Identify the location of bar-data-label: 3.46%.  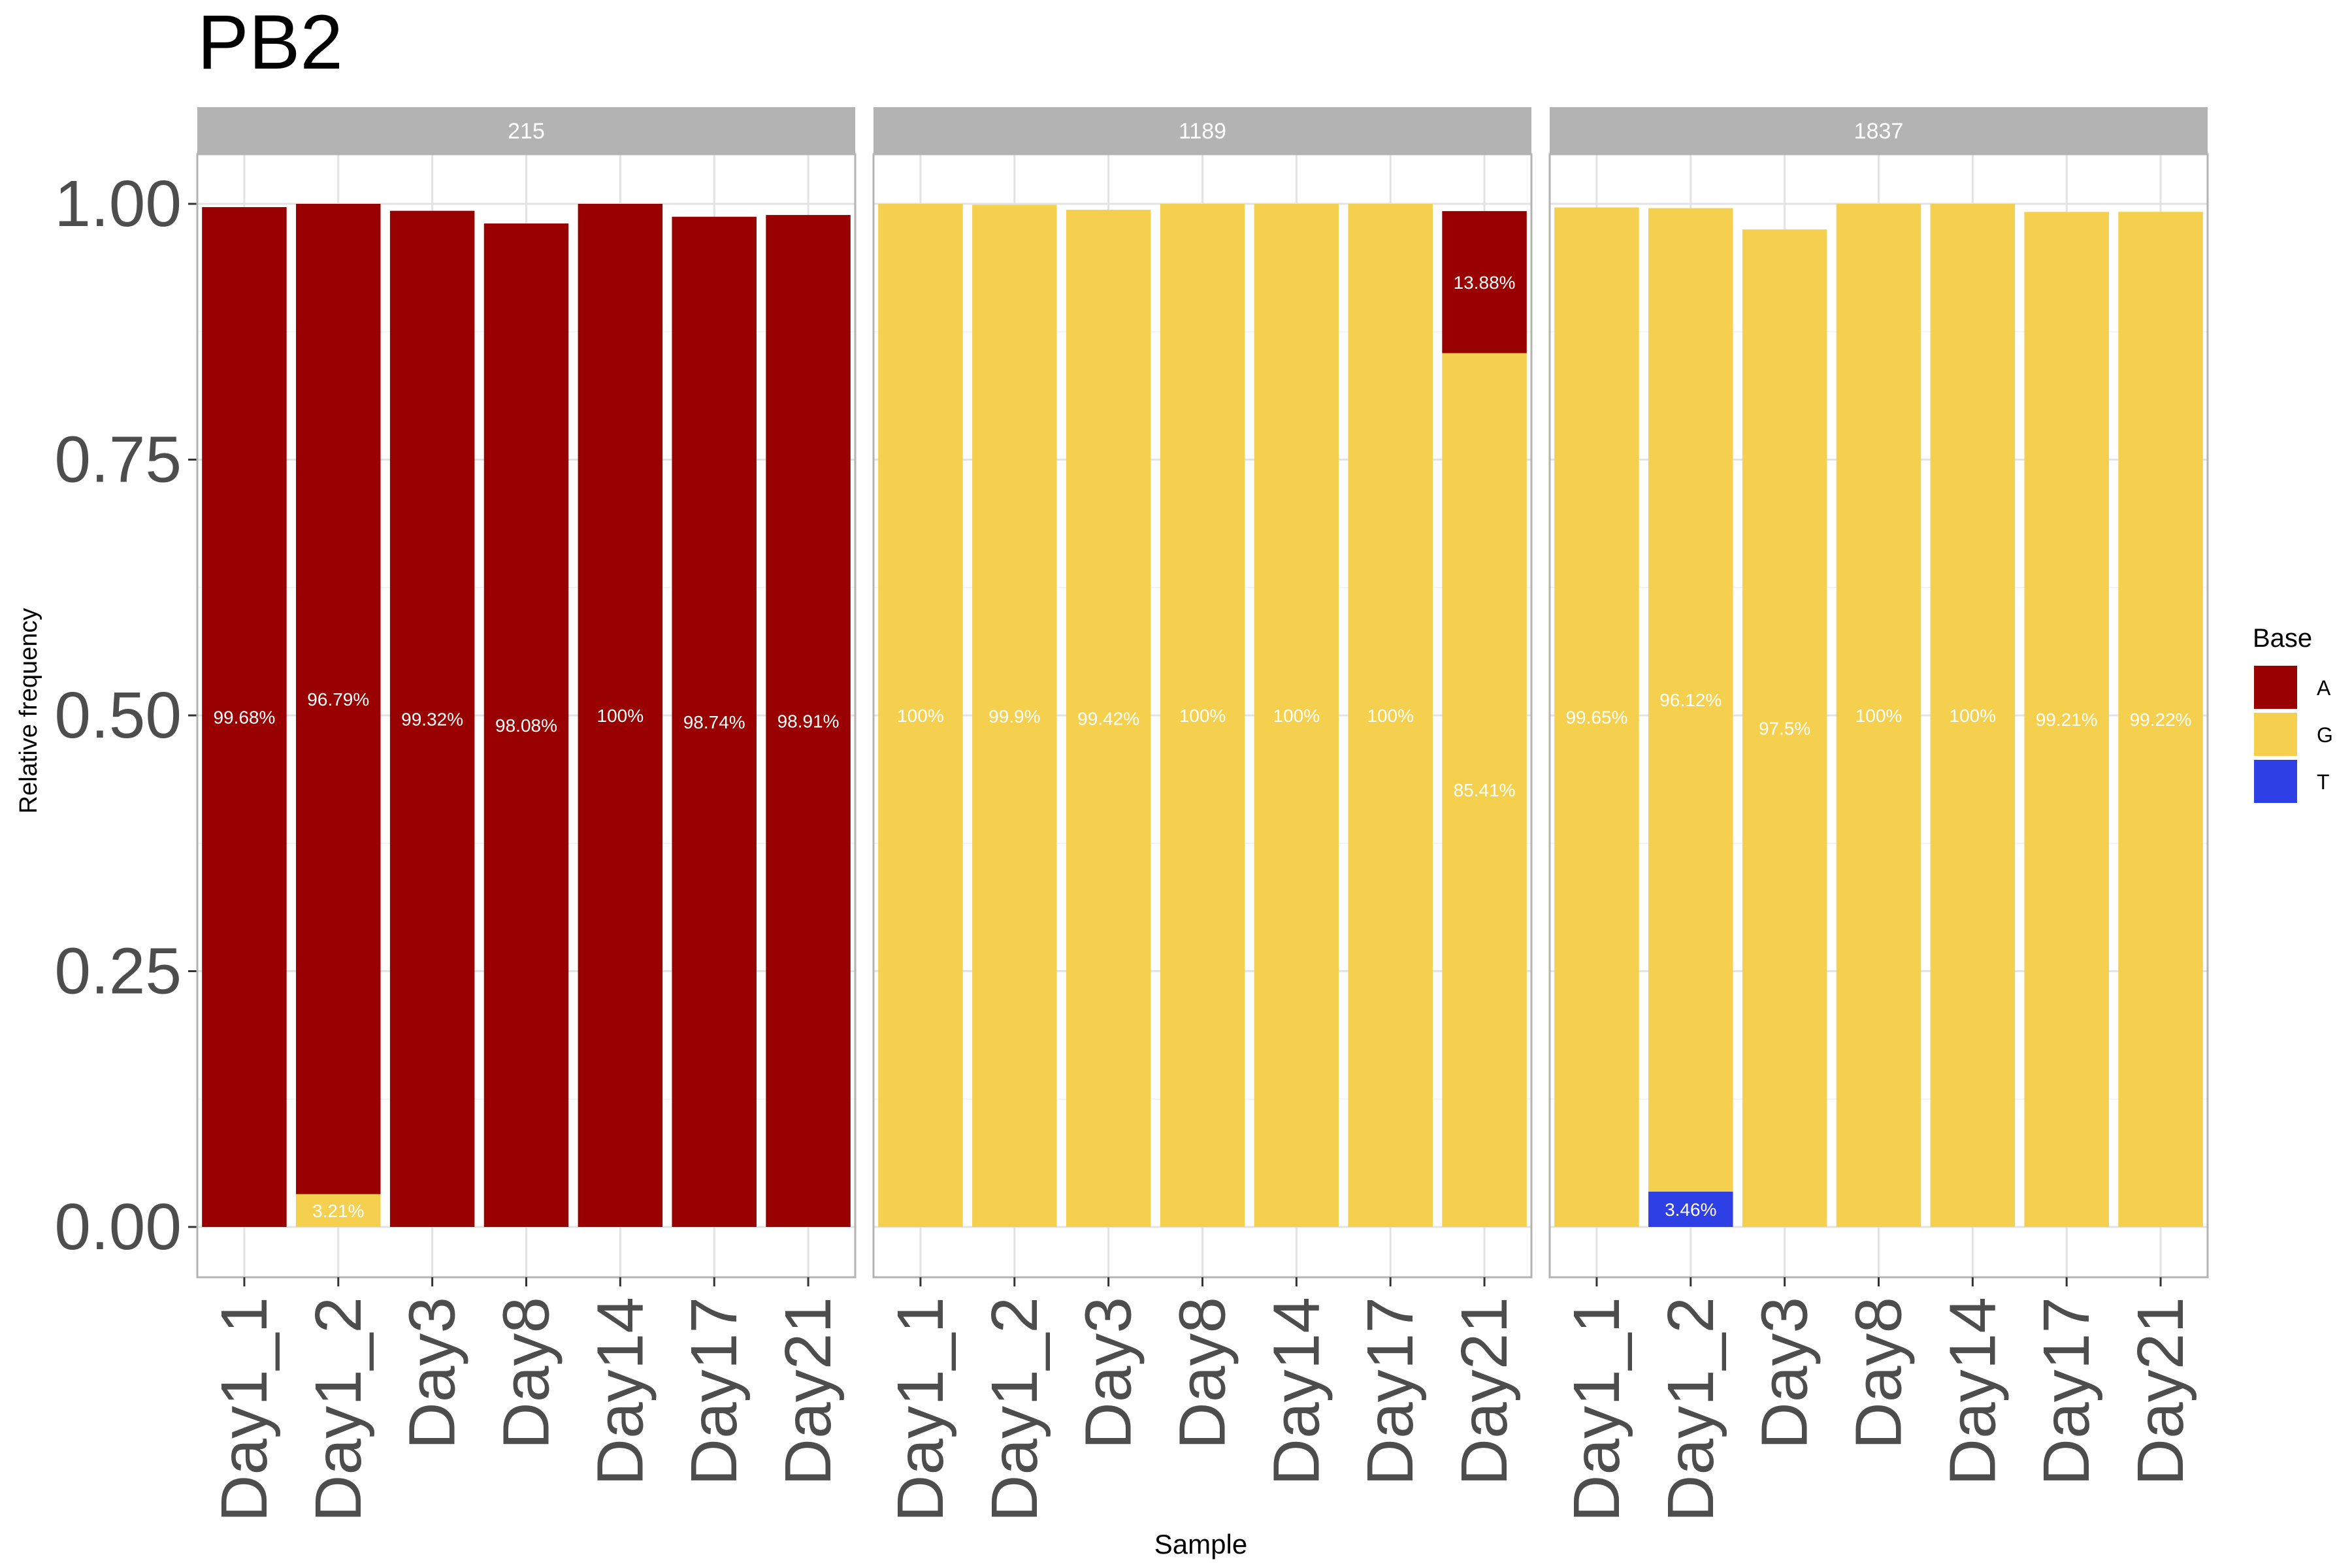
(1690, 1210).